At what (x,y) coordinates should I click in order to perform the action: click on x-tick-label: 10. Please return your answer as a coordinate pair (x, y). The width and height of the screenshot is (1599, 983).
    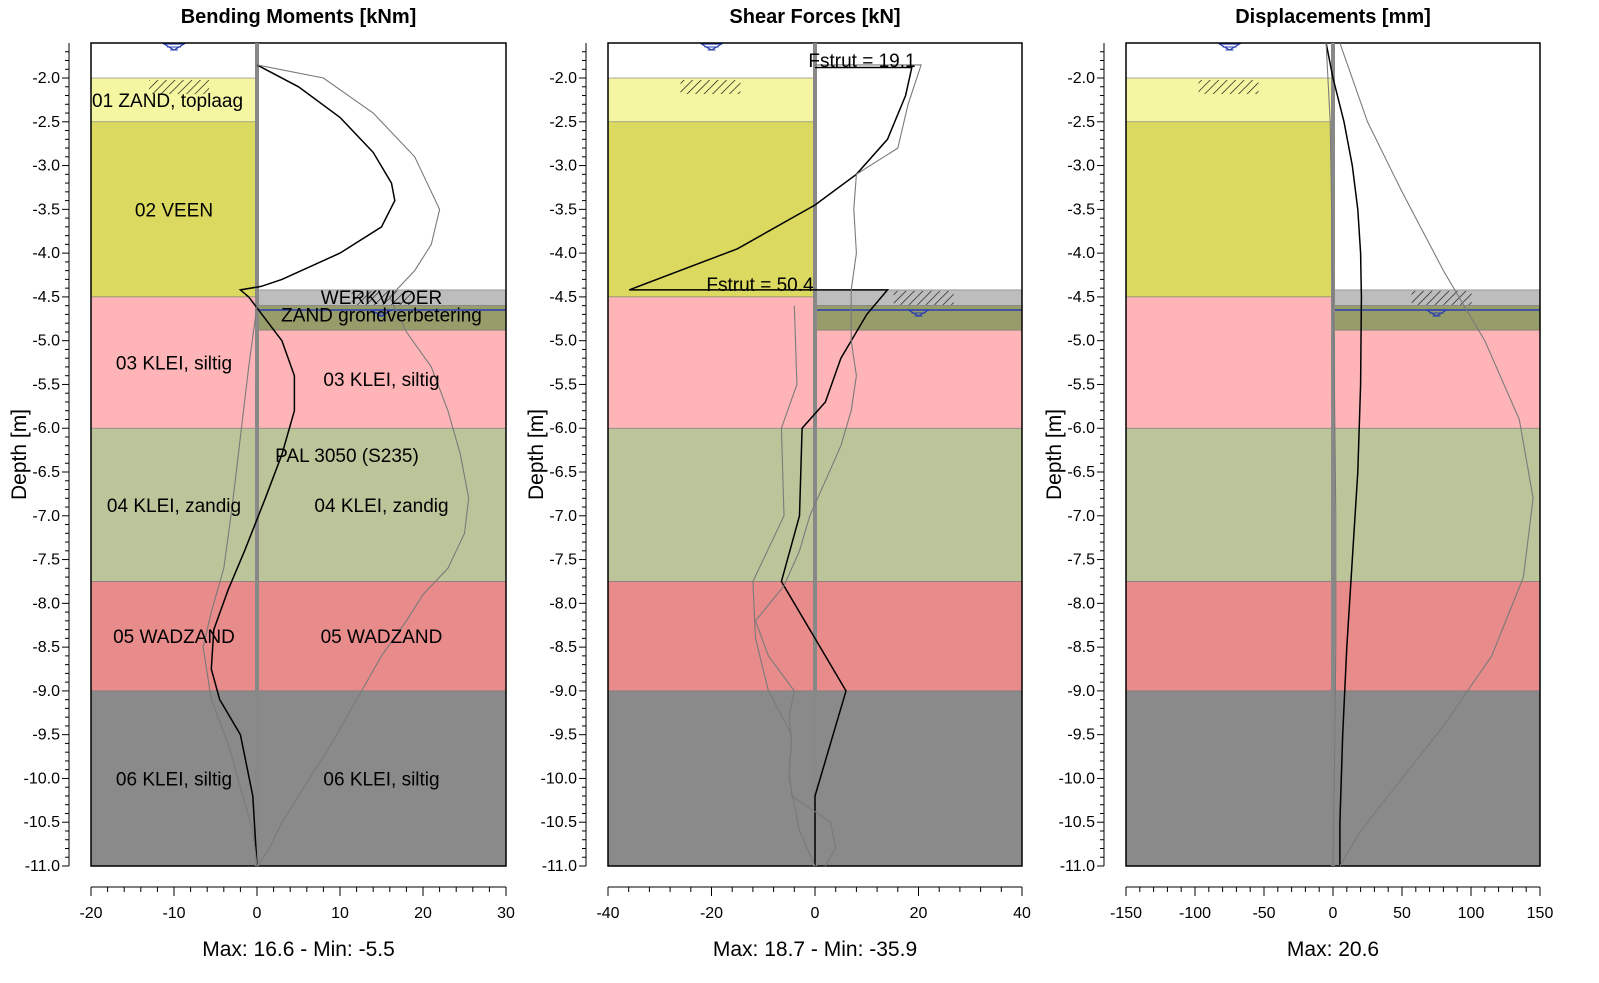
    Looking at the image, I should click on (340, 913).